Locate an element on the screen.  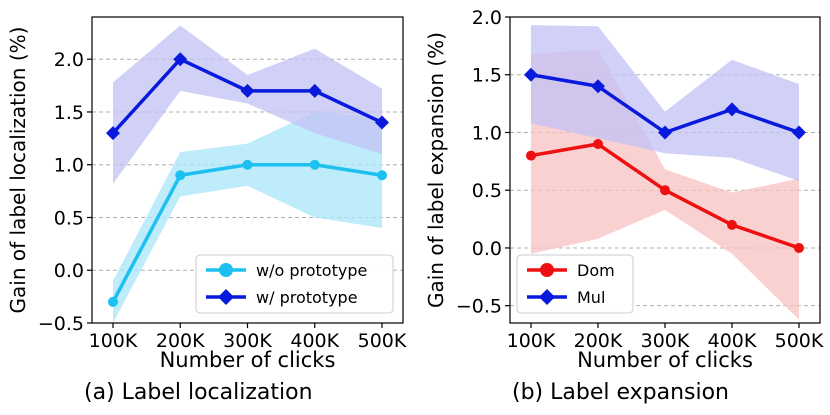
legend-box is located at coordinates (575, 284).